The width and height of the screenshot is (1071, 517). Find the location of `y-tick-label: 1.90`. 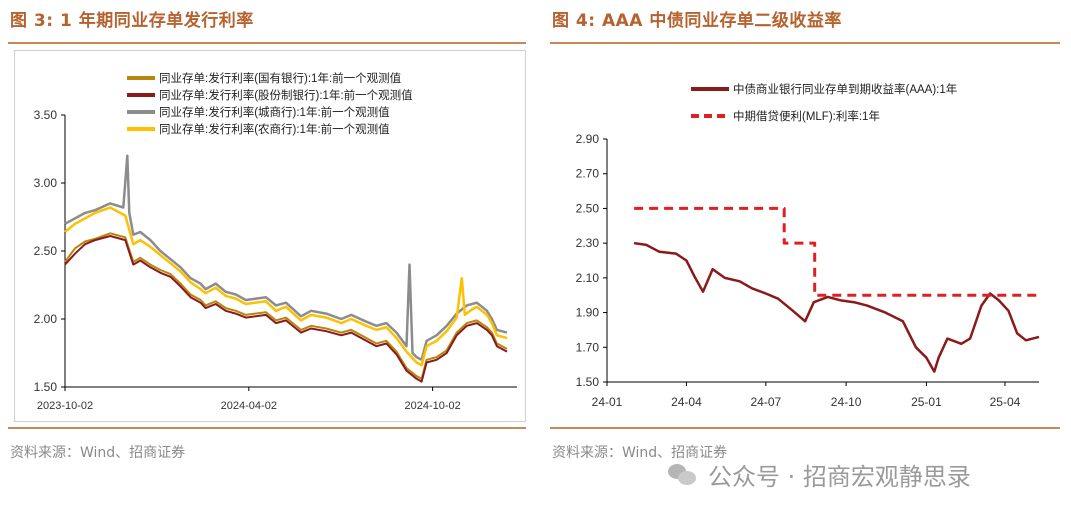

y-tick-label: 1.90 is located at coordinates (588, 313).